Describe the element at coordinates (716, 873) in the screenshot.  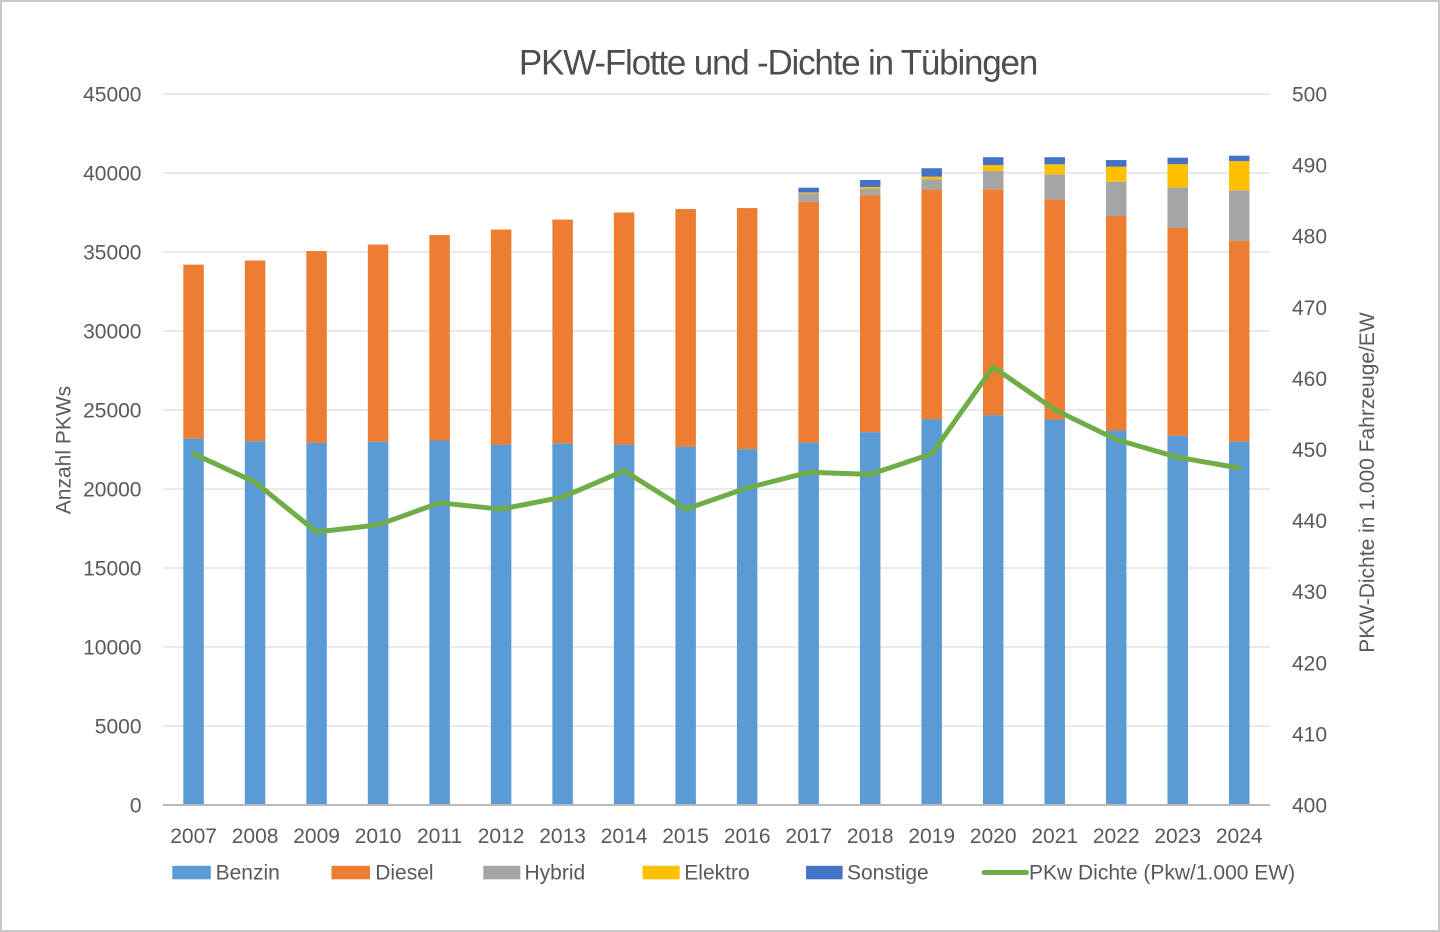
I see `svg-text: Elektro` at that location.